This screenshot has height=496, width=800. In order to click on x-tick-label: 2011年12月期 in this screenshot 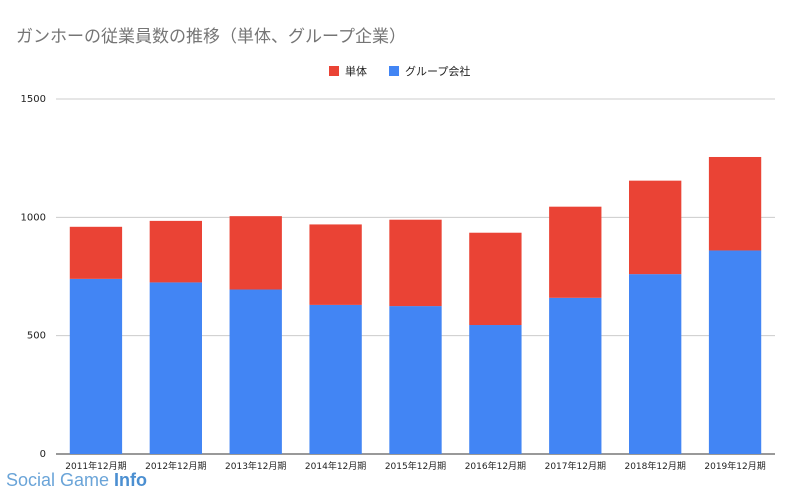, I will do `click(95, 466)`.